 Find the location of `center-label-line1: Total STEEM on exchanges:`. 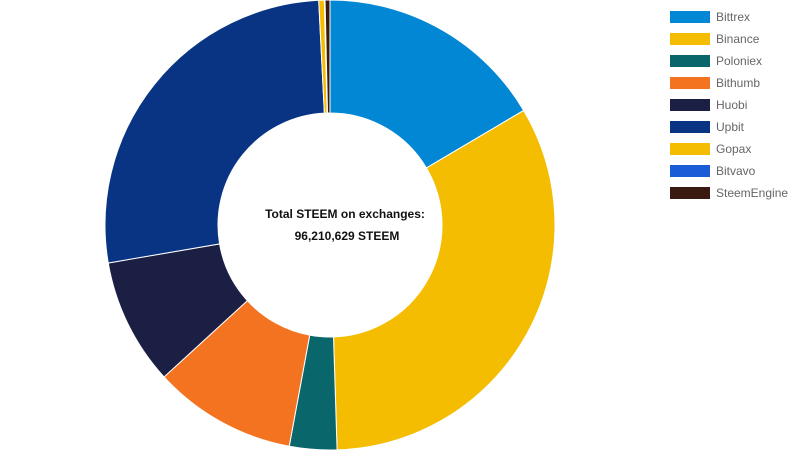

center-label-line1: Total STEEM on exchanges: is located at coordinates (345, 214).